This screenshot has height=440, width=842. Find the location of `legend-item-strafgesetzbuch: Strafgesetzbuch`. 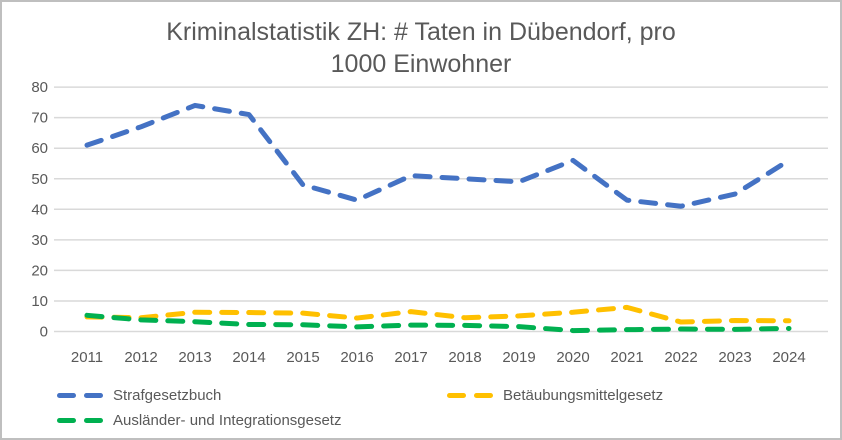

legend-item-strafgesetzbuch: Strafgesetzbuch is located at coordinates (252, 395).